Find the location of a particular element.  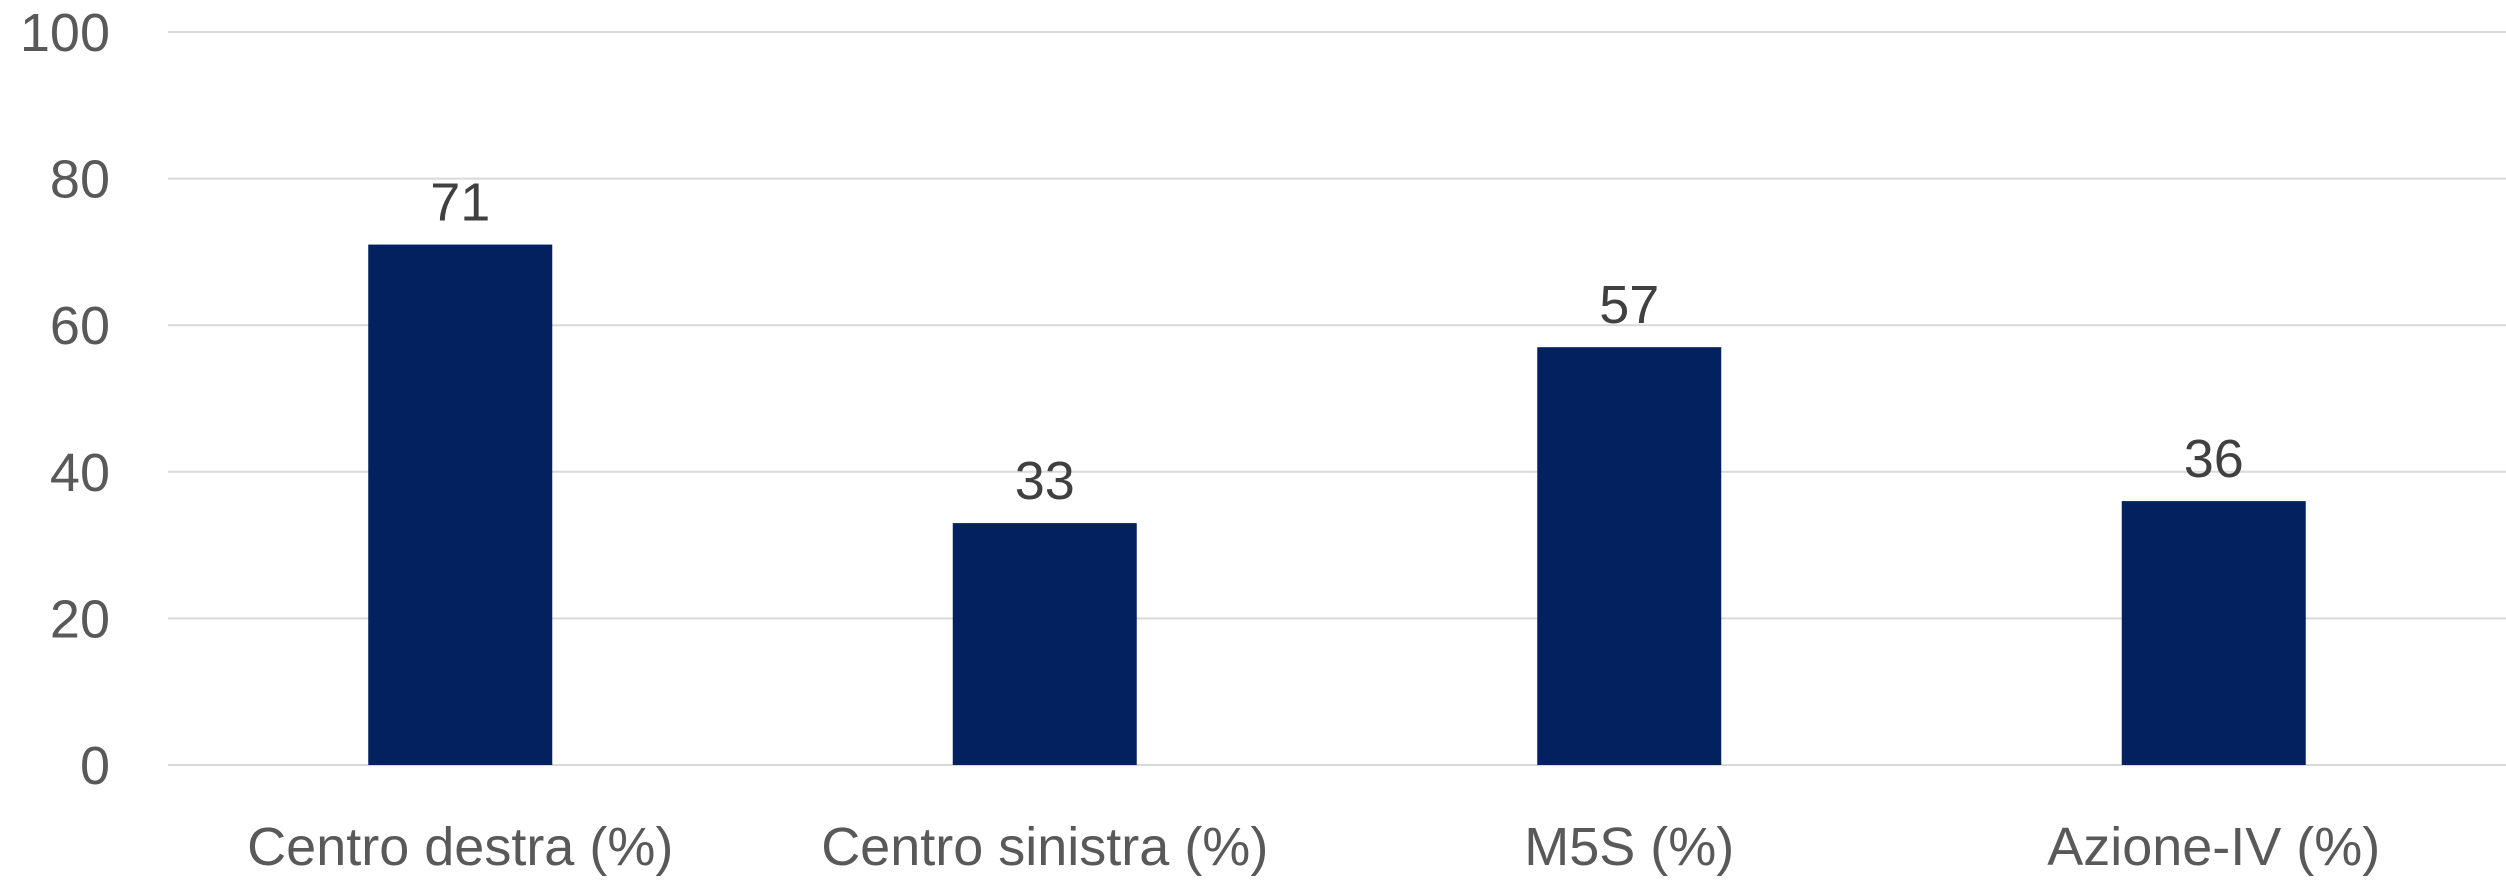

y-tick-label: 100 is located at coordinates (65, 33).